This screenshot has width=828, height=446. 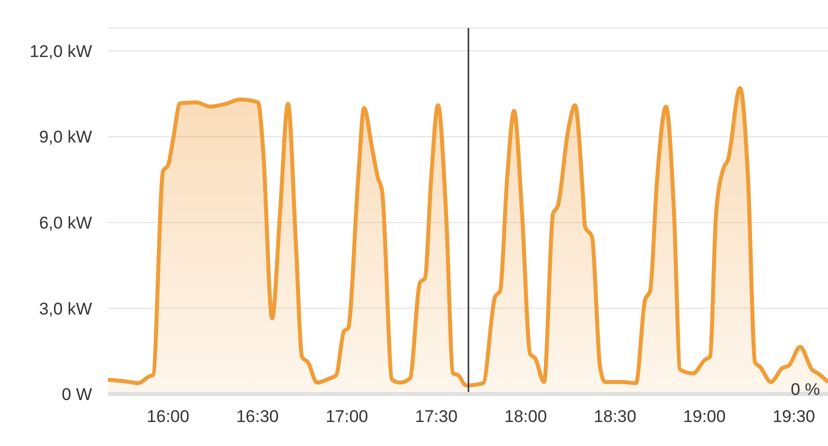 I want to click on x-tick-label: 16:30, so click(x=257, y=416).